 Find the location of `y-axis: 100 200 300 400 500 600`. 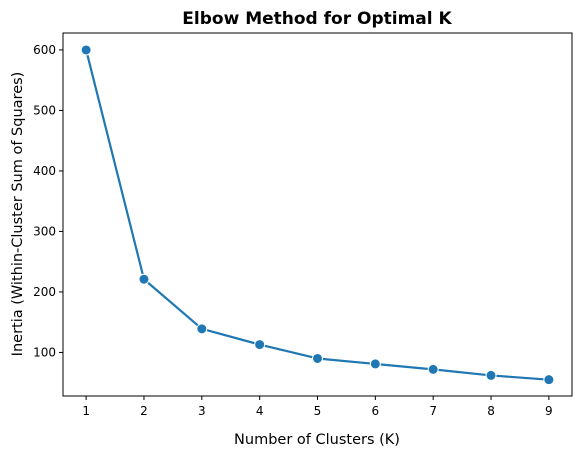

y-axis: 100 200 300 400 500 600 is located at coordinates (48, 201).